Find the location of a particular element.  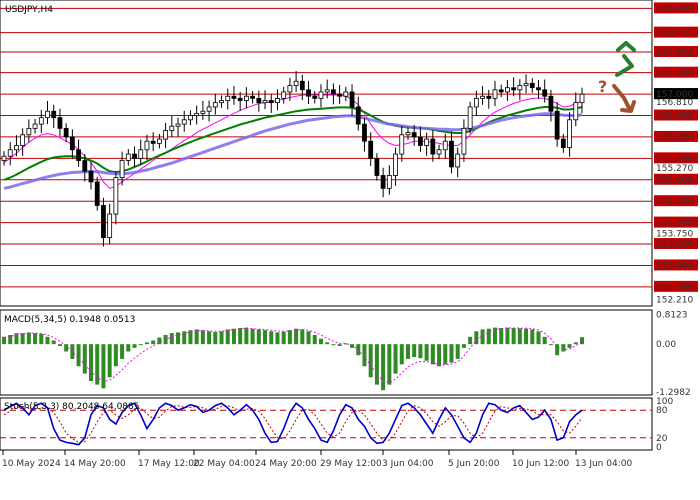

macd-signal-line is located at coordinates (293, 355).